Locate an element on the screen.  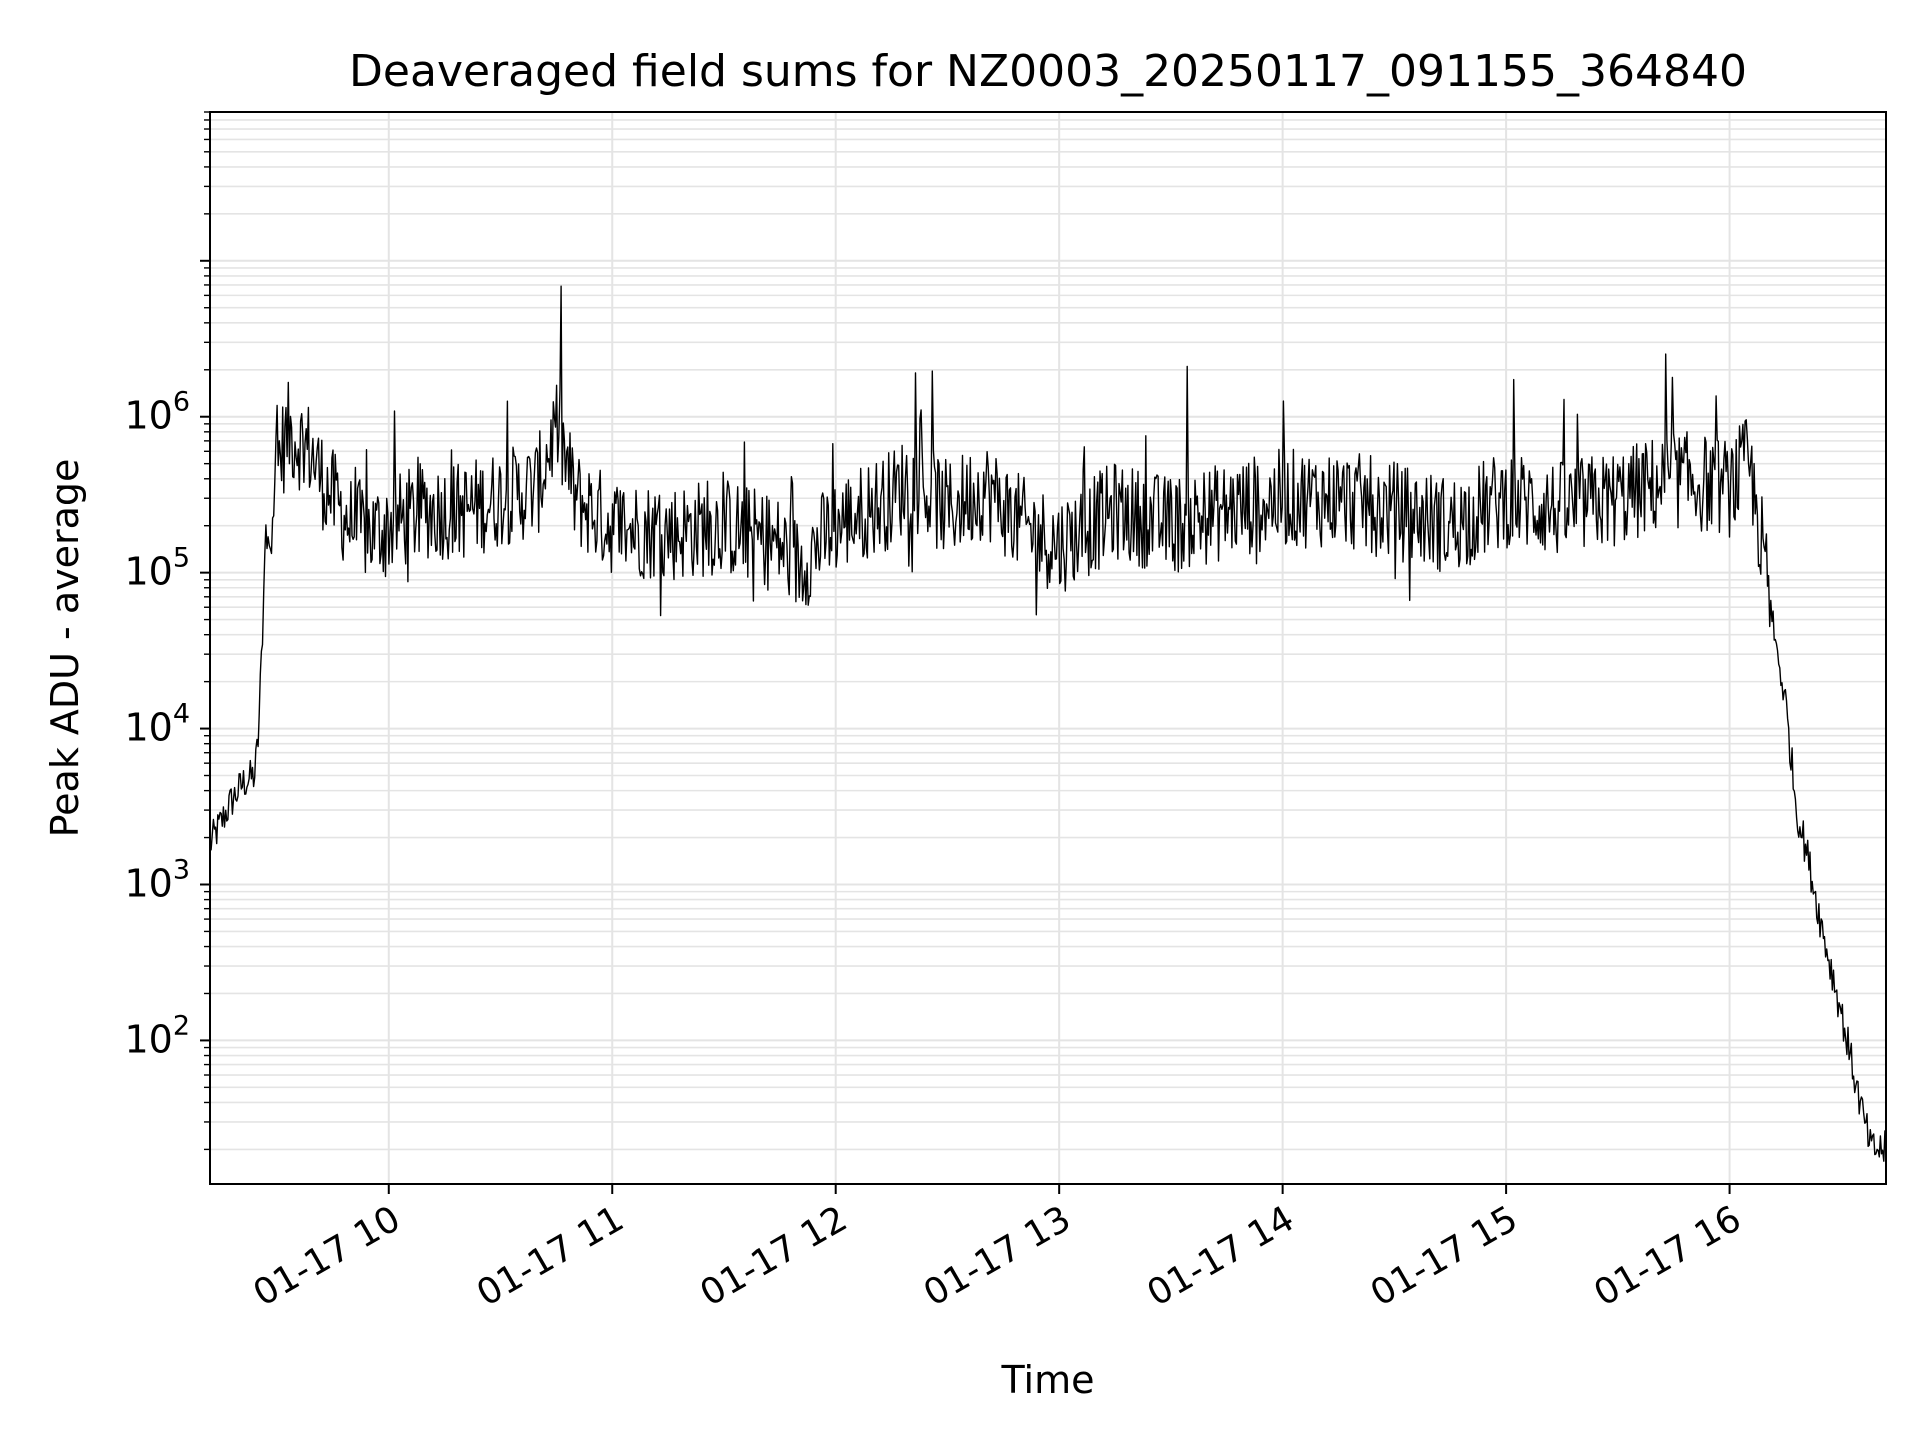
y-tick-label: 10³ is located at coordinates (157, 879).